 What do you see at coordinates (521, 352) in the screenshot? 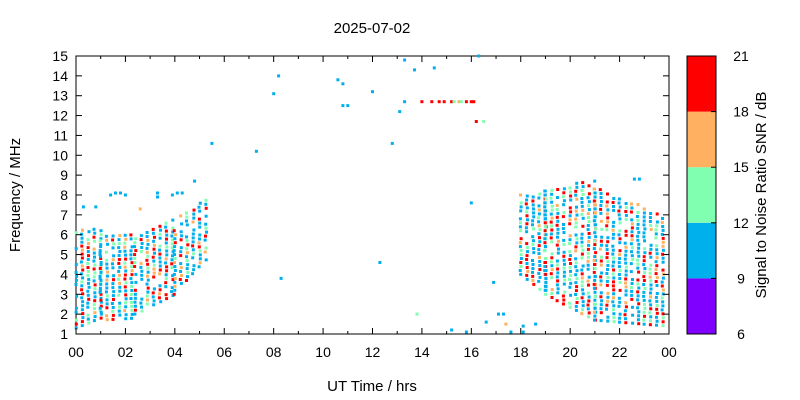
I see `x-tick-label: 18` at bounding box center [521, 352].